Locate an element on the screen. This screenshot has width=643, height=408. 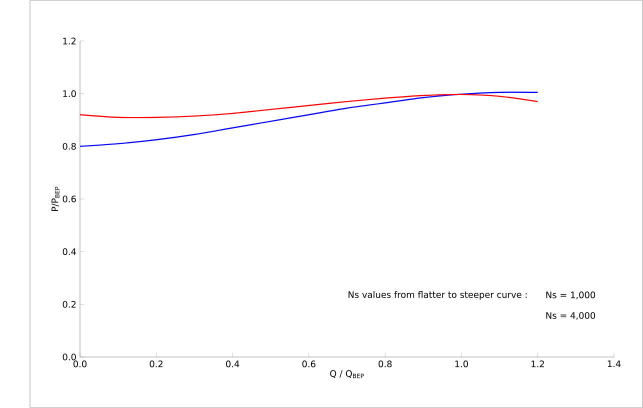
y-tick-label: 0.2 is located at coordinates (69, 304).